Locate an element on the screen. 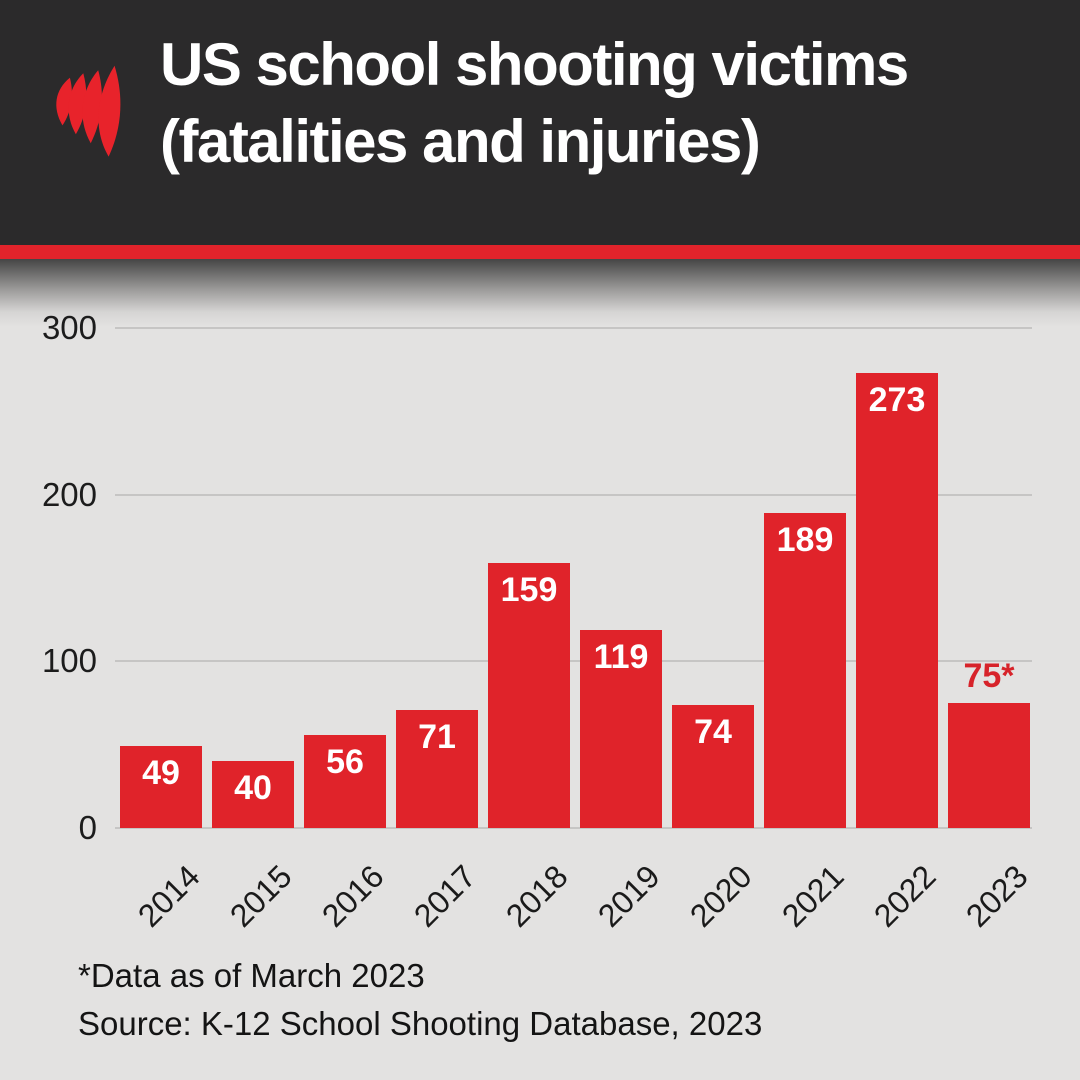 This screenshot has height=1080, width=1080. y-tick-label-200: 200 is located at coordinates (69, 494).